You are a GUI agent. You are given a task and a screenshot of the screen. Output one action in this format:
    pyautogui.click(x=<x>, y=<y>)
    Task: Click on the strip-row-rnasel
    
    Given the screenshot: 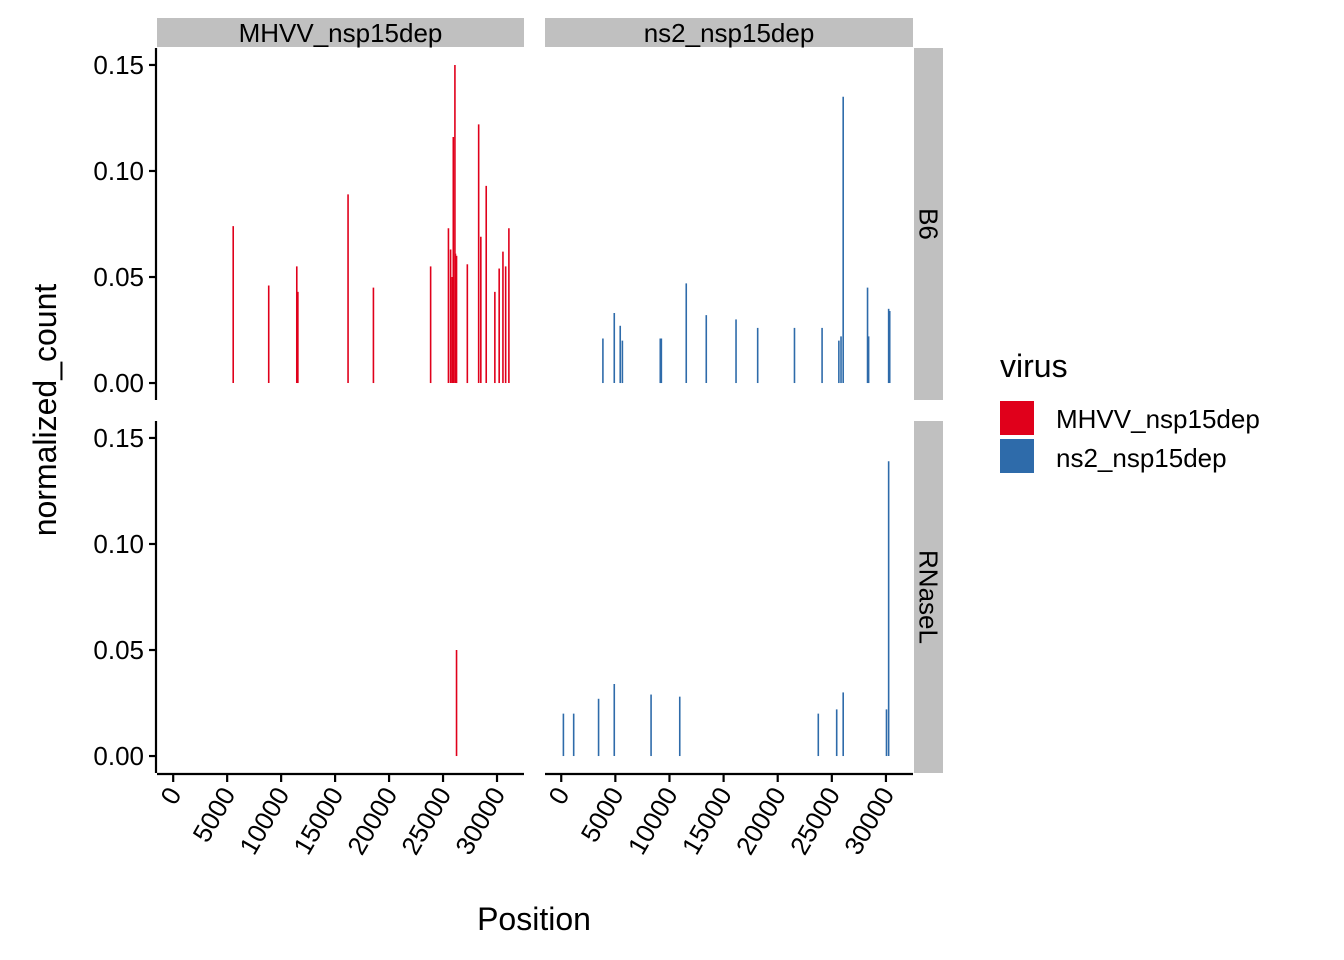 What is the action you would take?
    pyautogui.click(x=928, y=597)
    